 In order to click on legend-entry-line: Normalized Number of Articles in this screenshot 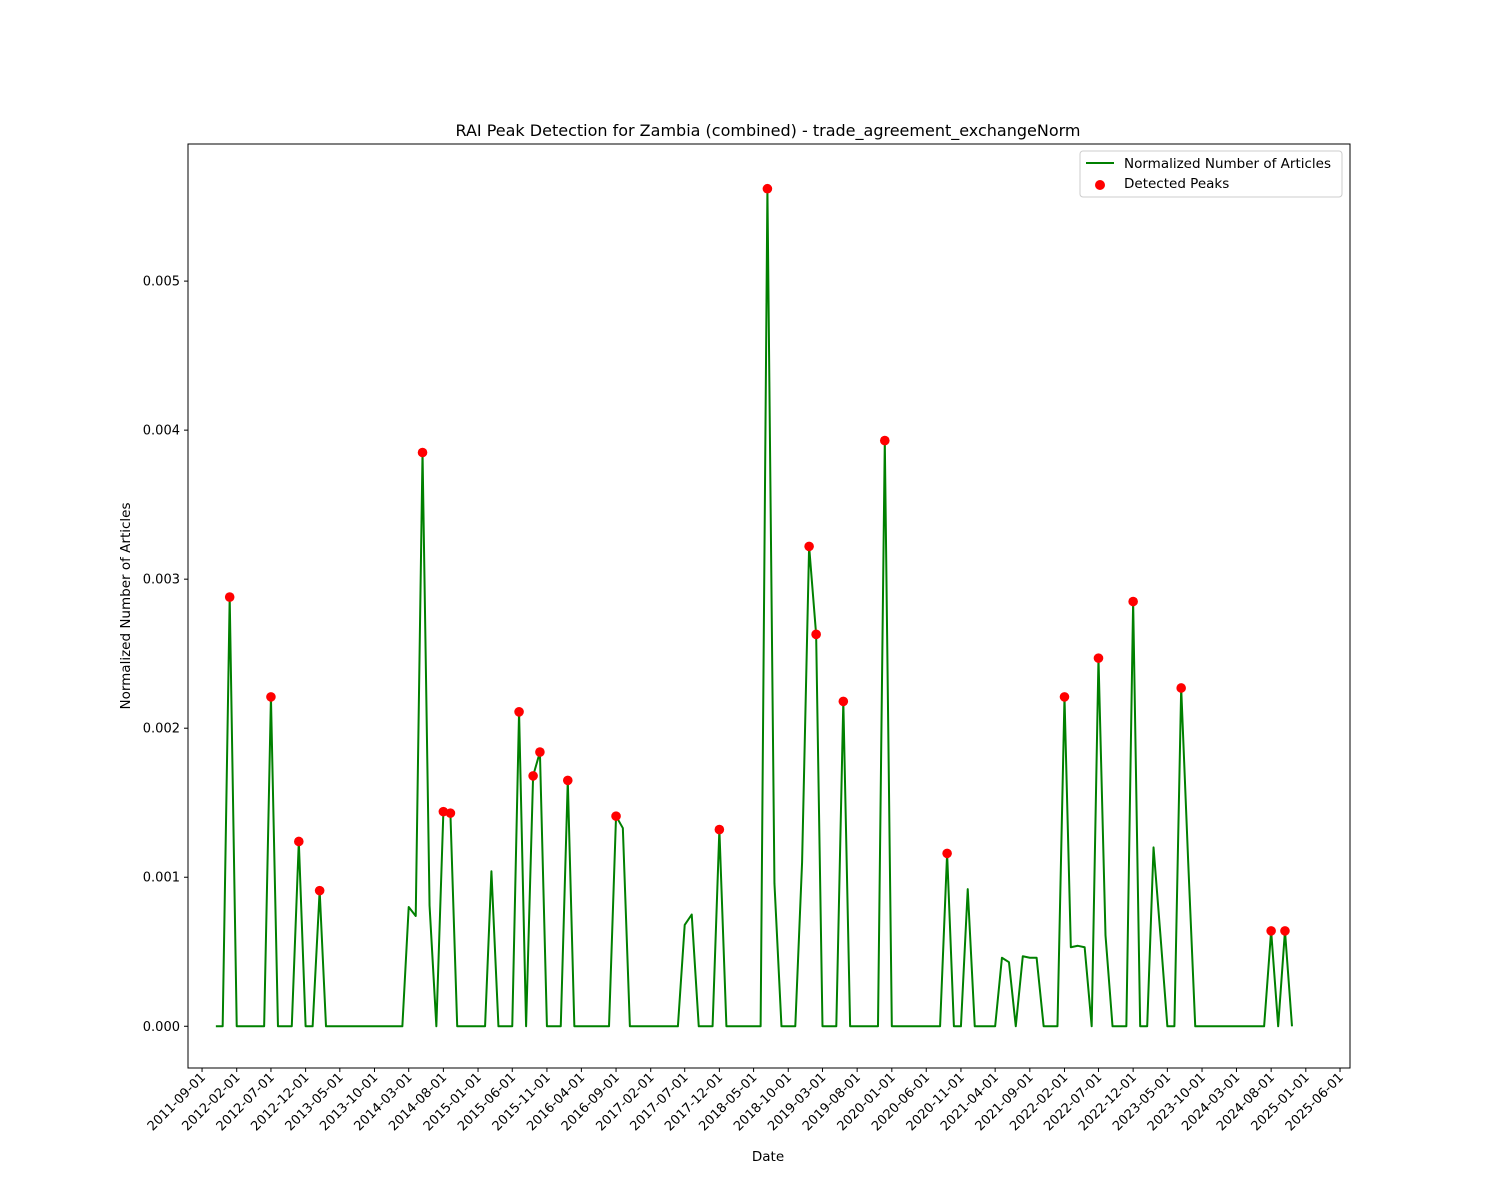, I will do `click(1227, 164)`.